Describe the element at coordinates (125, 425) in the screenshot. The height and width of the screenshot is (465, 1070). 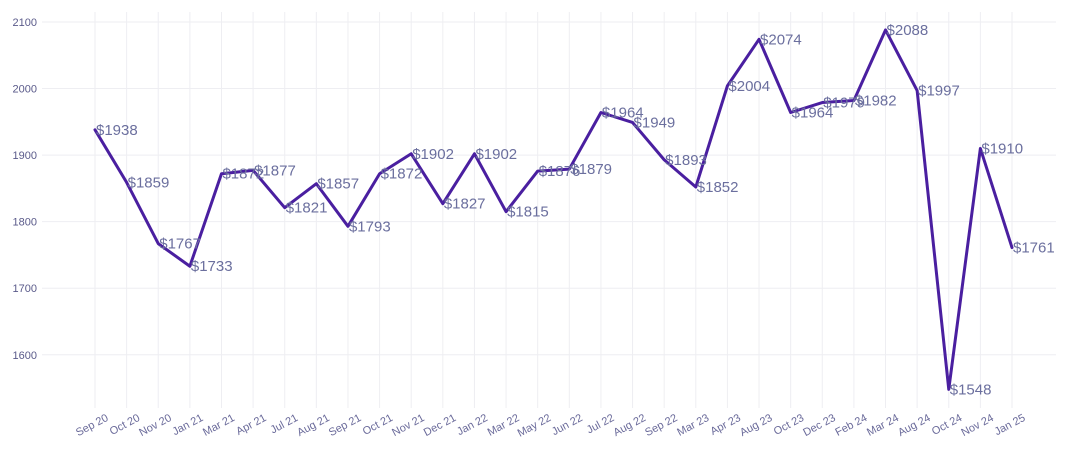
I see `x-tick-label: Oct 20` at that location.